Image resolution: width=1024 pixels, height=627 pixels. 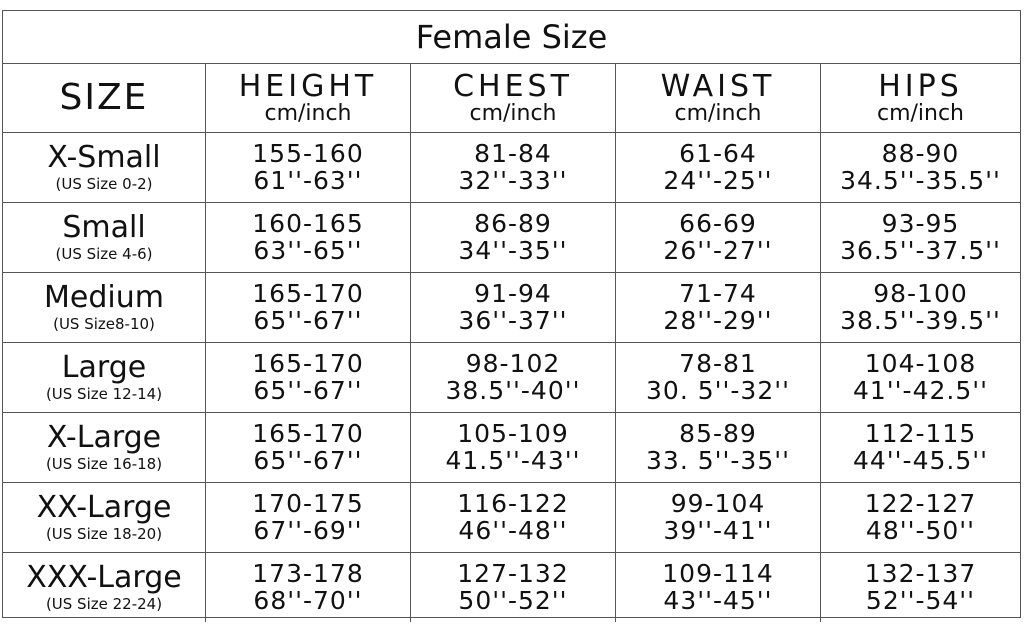 What do you see at coordinates (718, 574) in the screenshot?
I see `cm-value: 109-114` at bounding box center [718, 574].